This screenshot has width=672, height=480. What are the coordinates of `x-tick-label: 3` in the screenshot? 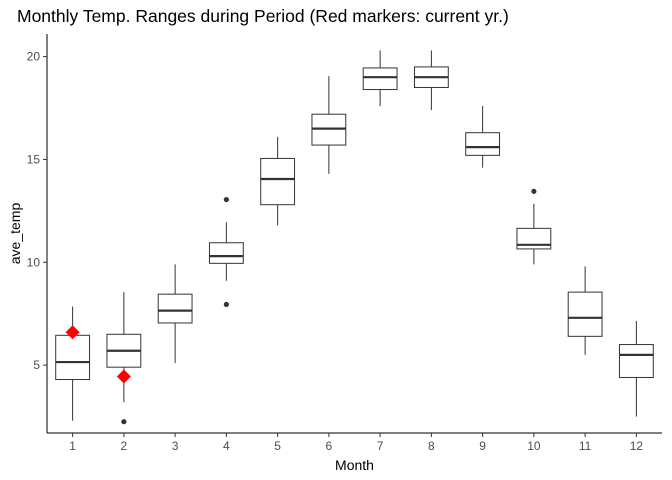 It's located at (175, 446).